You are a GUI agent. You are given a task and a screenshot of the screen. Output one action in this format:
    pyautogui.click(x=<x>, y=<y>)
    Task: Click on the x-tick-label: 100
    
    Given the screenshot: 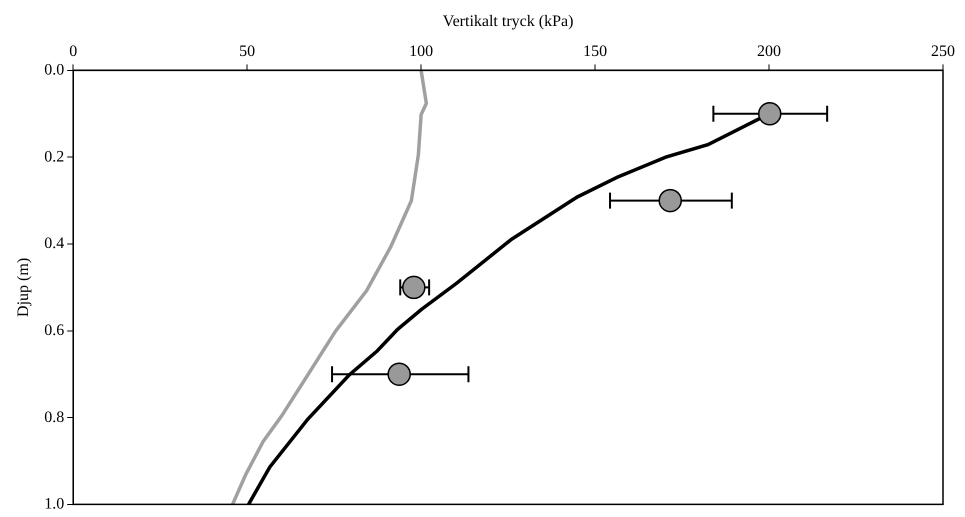 What is the action you would take?
    pyautogui.click(x=421, y=51)
    